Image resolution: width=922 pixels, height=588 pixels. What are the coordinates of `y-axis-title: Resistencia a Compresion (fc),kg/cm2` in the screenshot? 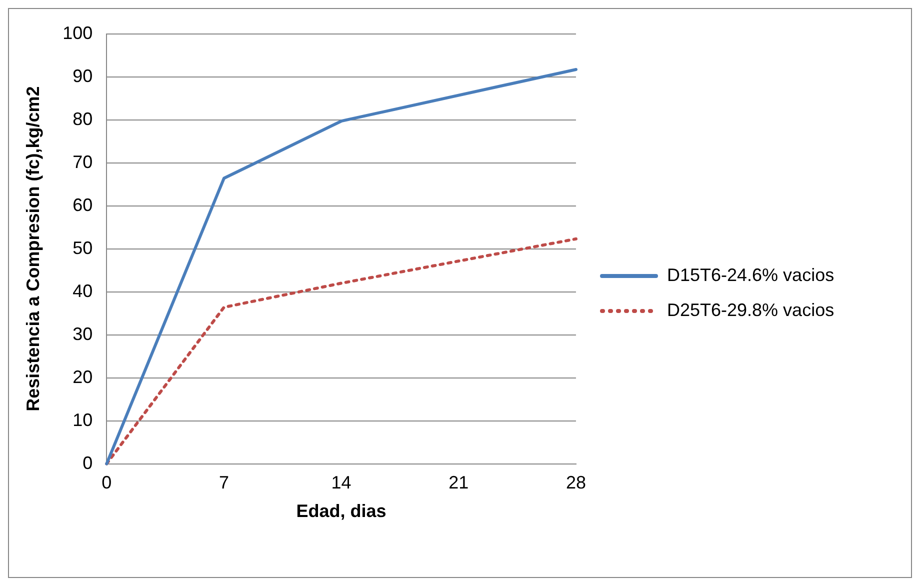 It's located at (32, 249).